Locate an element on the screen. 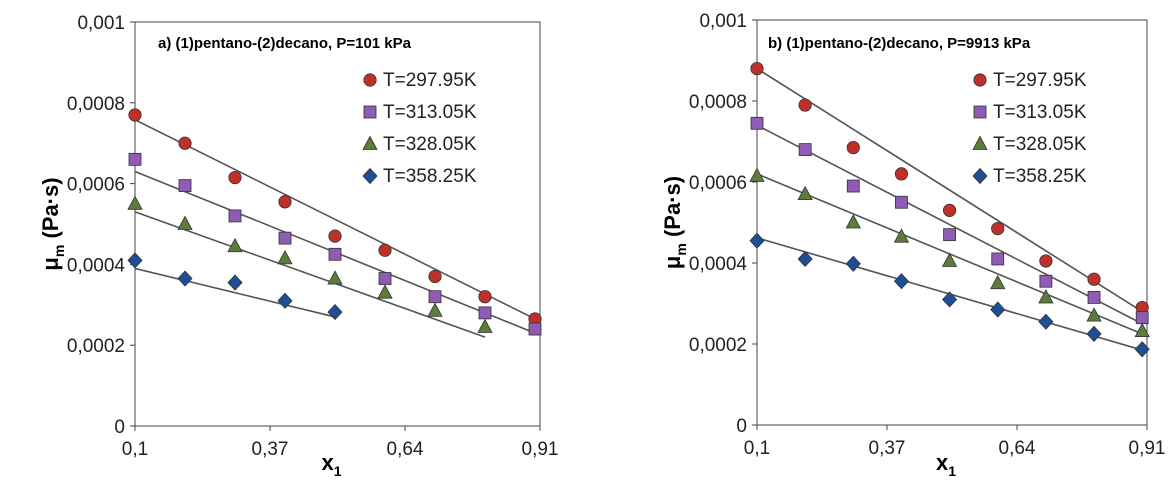  y-axis-label-unit: (Pa·s) is located at coordinates (50, 210).